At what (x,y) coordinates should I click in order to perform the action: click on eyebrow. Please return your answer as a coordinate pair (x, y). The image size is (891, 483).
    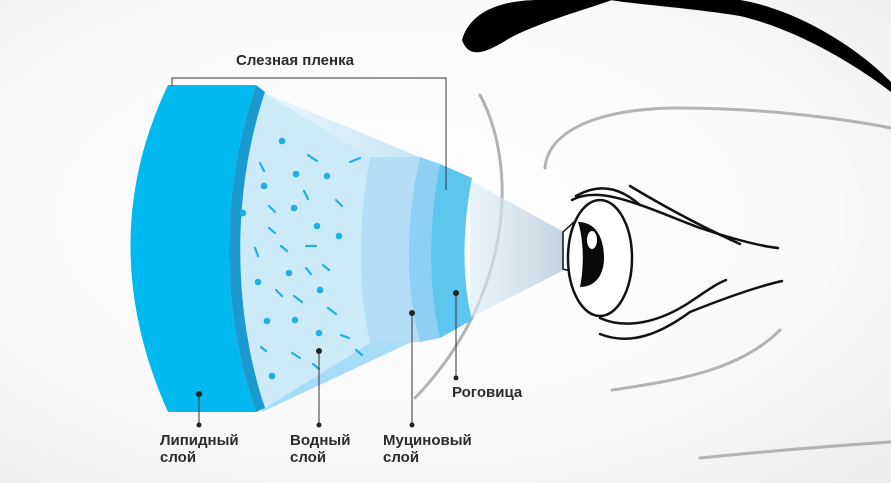
    Looking at the image, I should click on (676, 46).